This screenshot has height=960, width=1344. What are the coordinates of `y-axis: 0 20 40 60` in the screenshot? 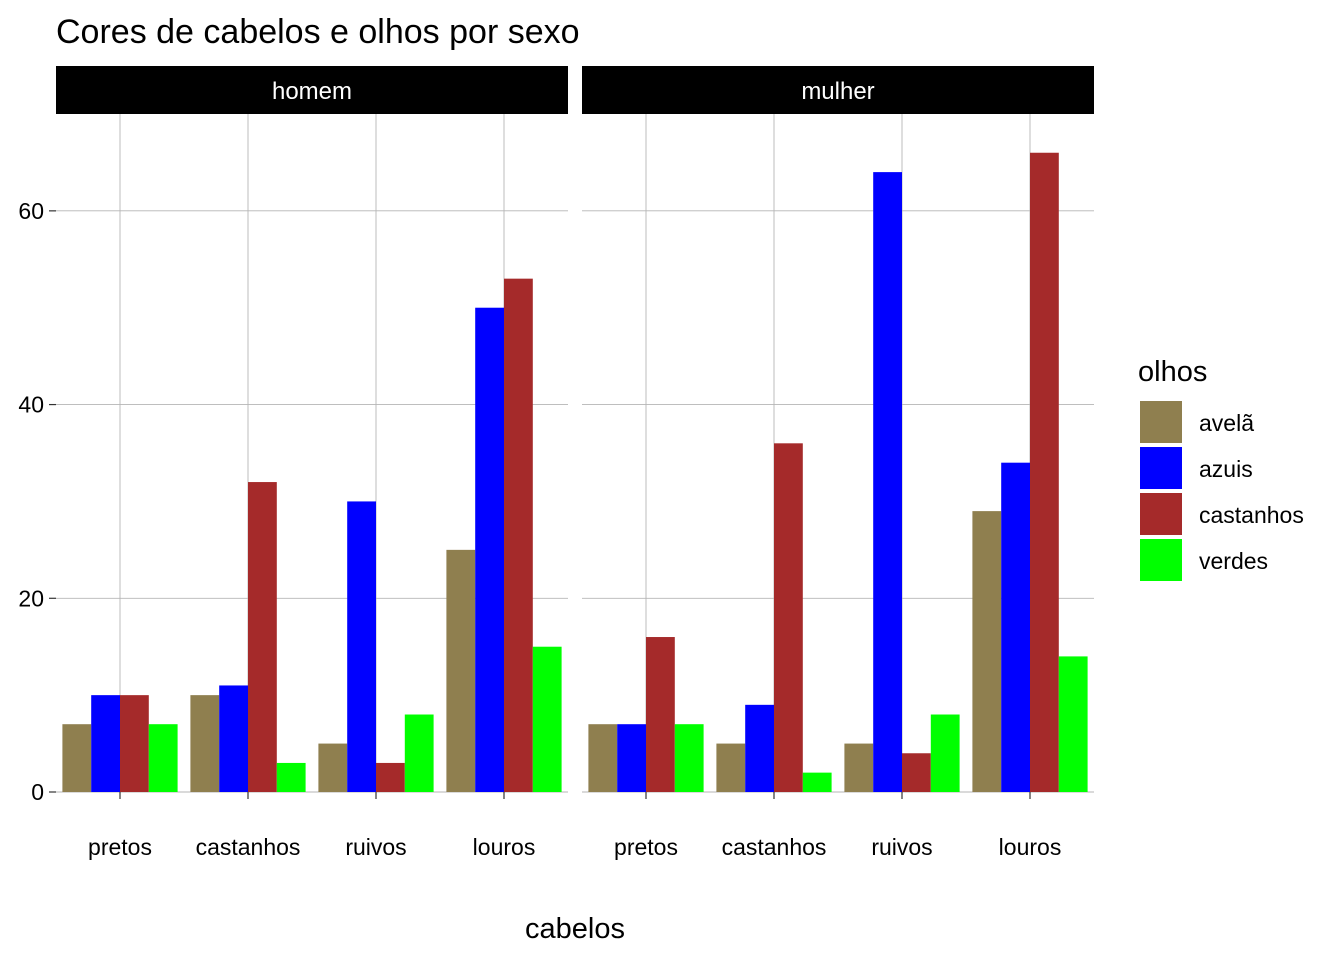 It's located at (37, 501).